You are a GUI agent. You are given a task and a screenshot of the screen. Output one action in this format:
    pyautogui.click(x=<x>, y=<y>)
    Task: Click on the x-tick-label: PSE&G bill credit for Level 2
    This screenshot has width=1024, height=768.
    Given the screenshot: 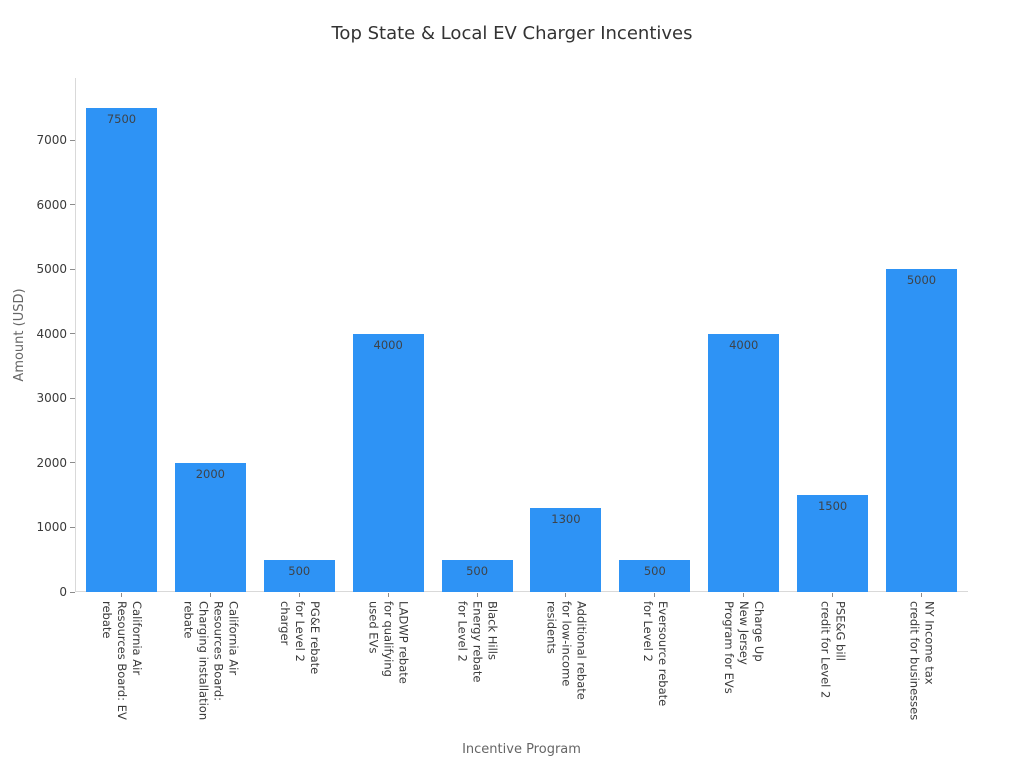 What is the action you would take?
    pyautogui.click(x=833, y=650)
    